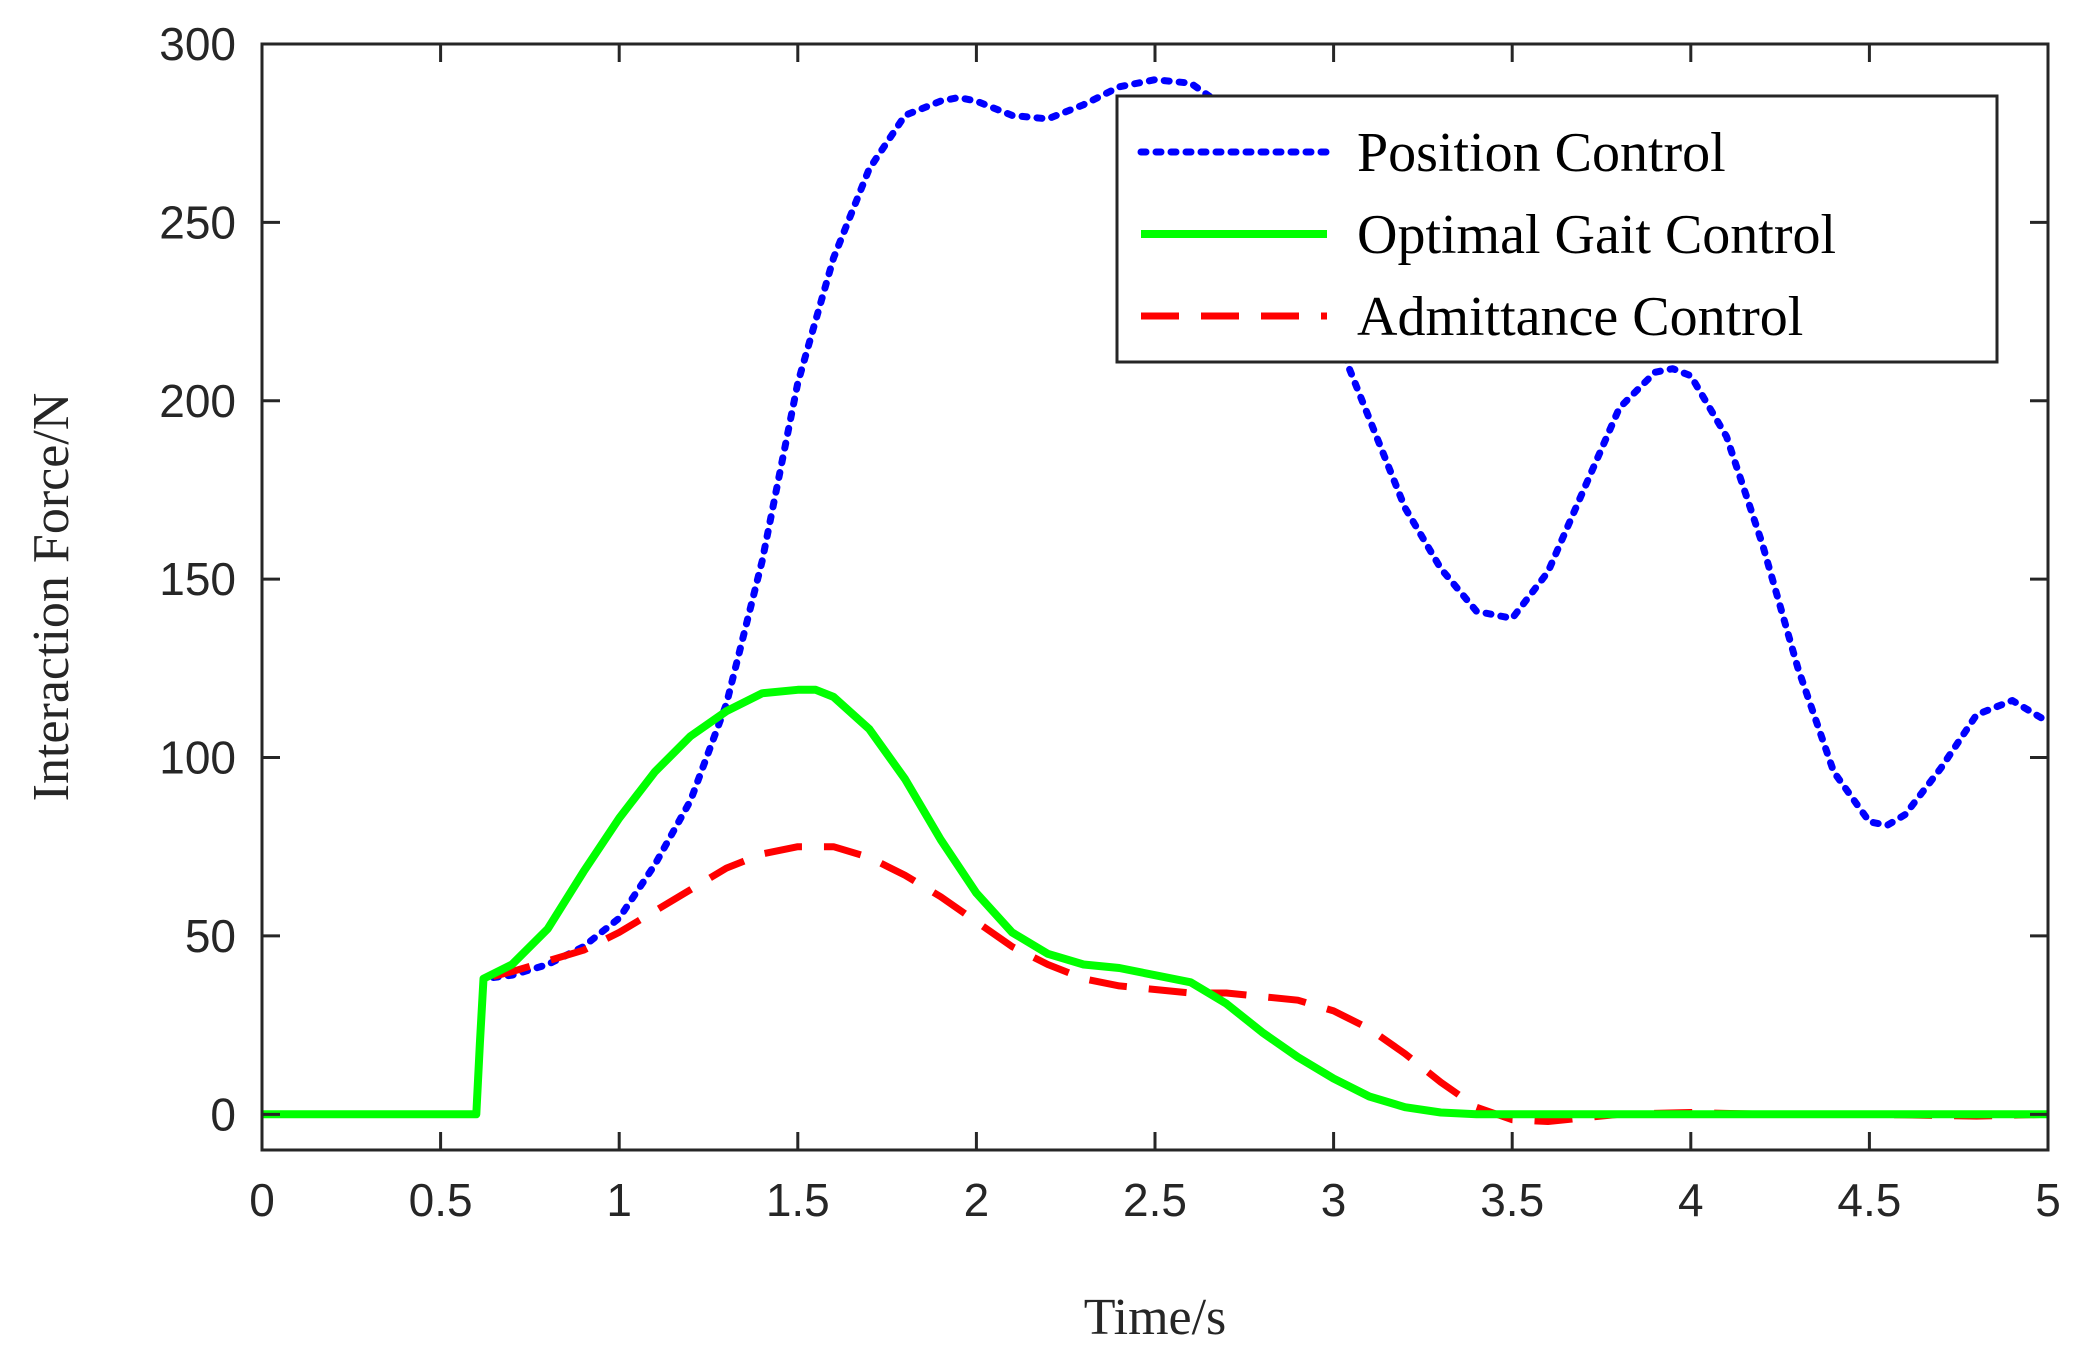 This screenshot has height=1356, width=2075. What do you see at coordinates (1580, 317) in the screenshot?
I see `legend-label-admittance-control: Admittance Control` at bounding box center [1580, 317].